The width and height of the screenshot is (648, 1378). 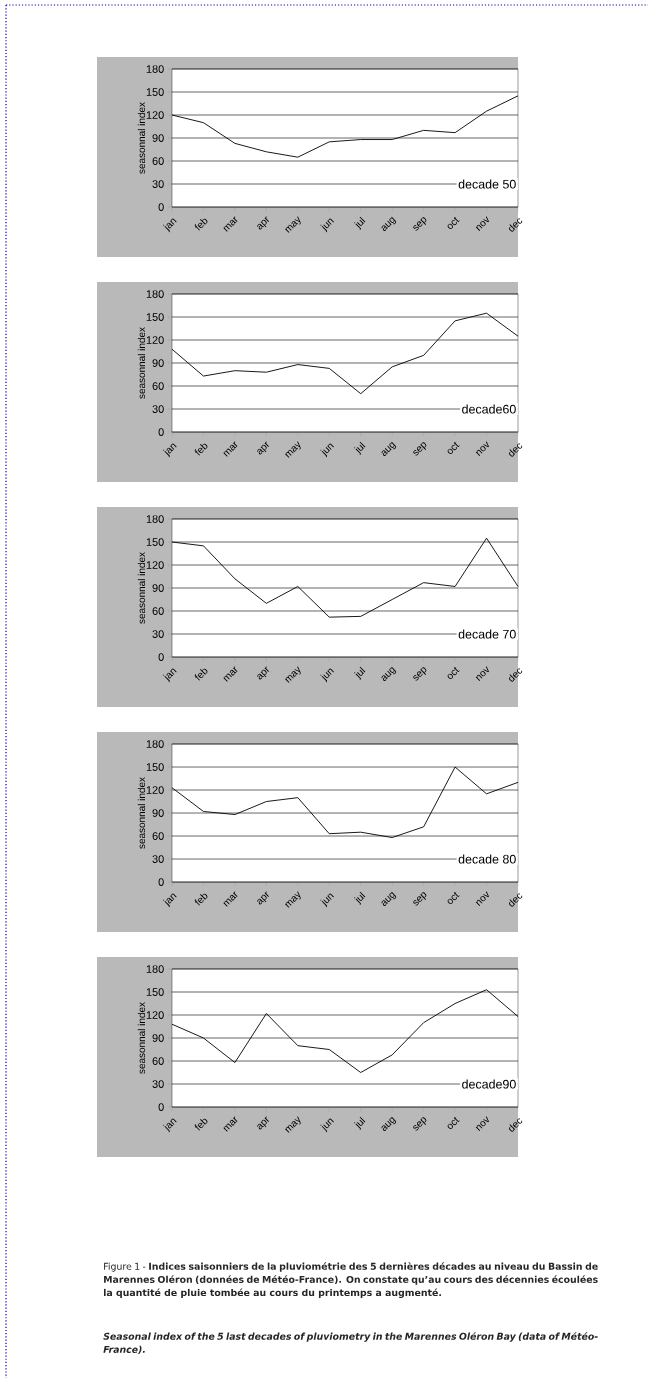 What do you see at coordinates (350, 1343) in the screenshot?
I see `text: Seasonal index of the 5 last decades of pluviometry in the Marennes Oléron Bay (data of Météo-France).` at bounding box center [350, 1343].